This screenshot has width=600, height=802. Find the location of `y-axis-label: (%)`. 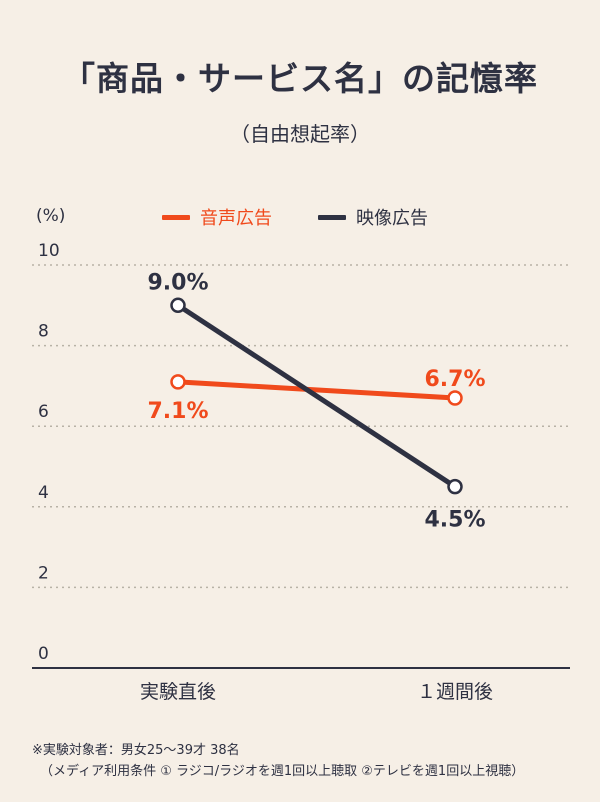

y-axis-label: (%) is located at coordinates (51, 216).